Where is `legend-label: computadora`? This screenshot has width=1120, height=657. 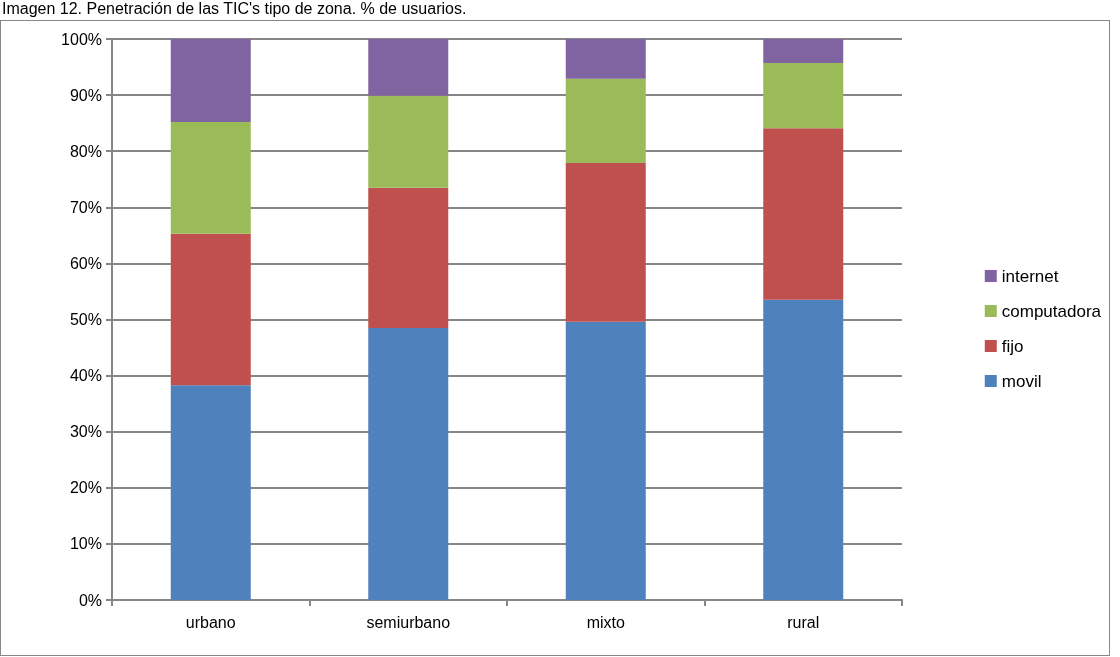 legend-label: computadora is located at coordinates (1051, 311).